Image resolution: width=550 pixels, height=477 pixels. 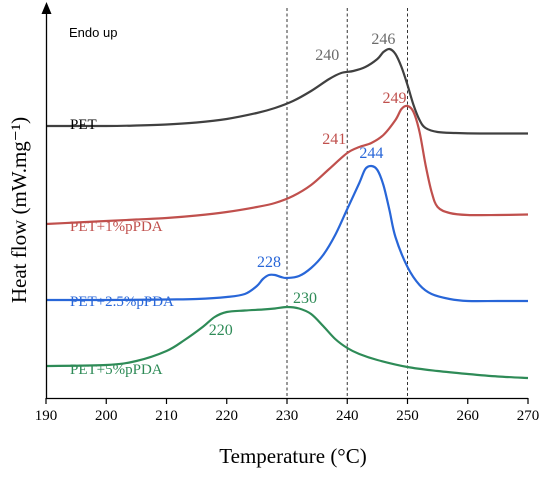 What do you see at coordinates (287, 416) in the screenshot?
I see `x-tick-label: 230` at bounding box center [287, 416].